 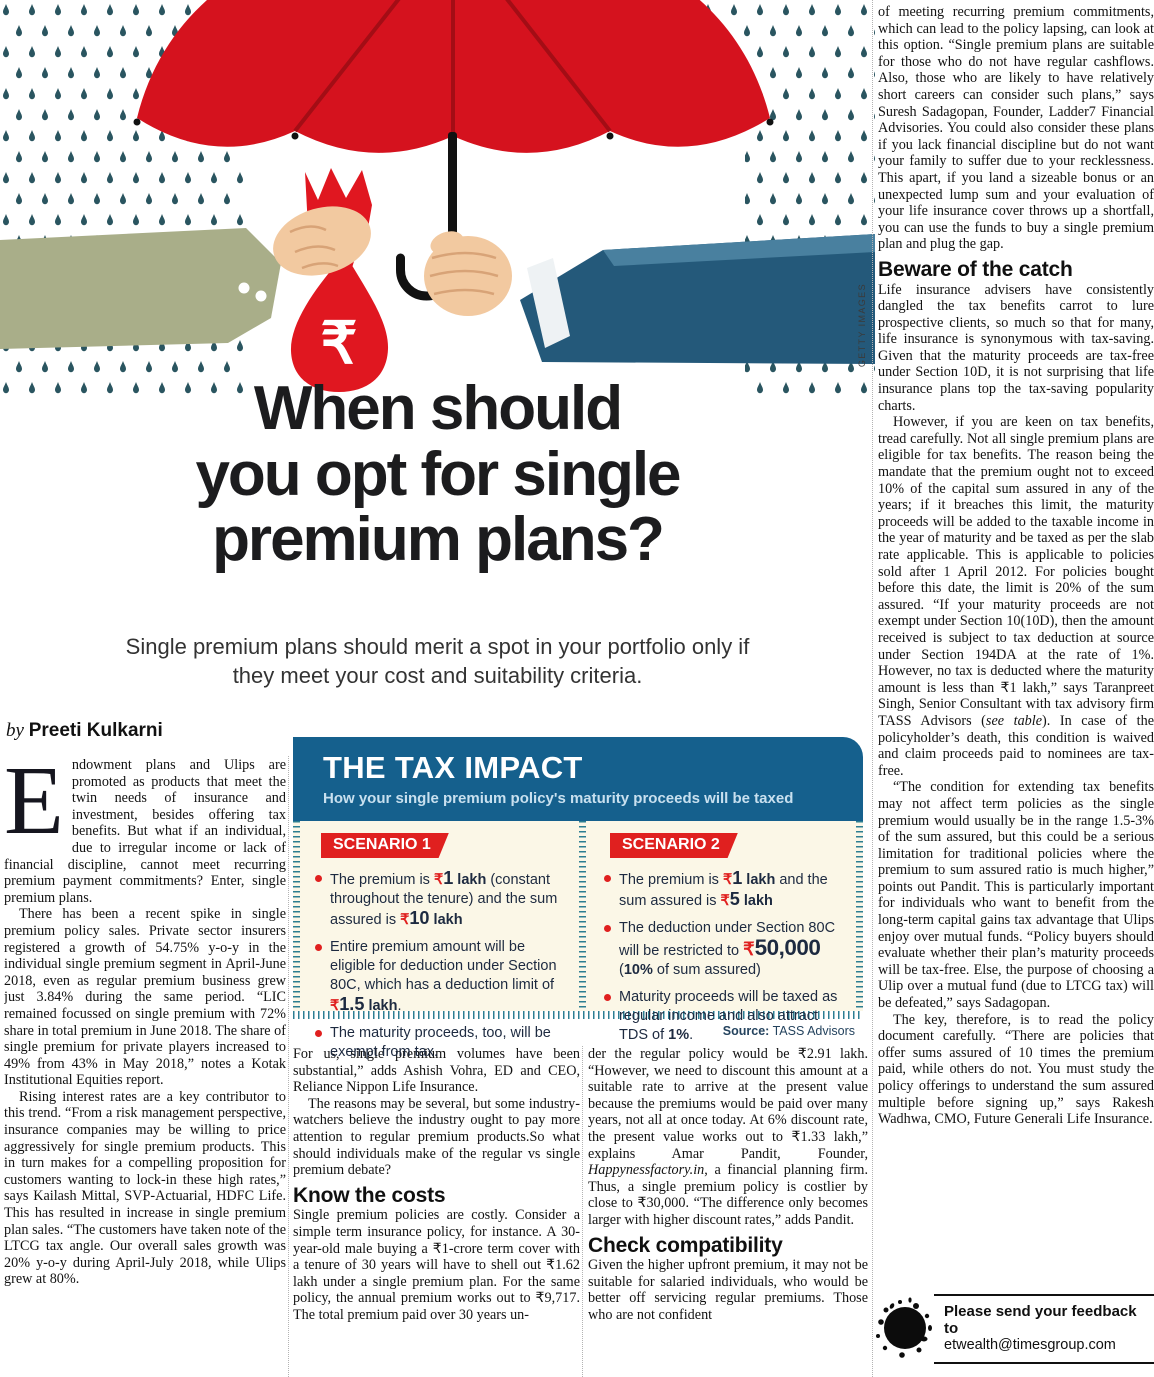 What do you see at coordinates (904, 1327) in the screenshot?
I see `ink-splat-icon` at bounding box center [904, 1327].